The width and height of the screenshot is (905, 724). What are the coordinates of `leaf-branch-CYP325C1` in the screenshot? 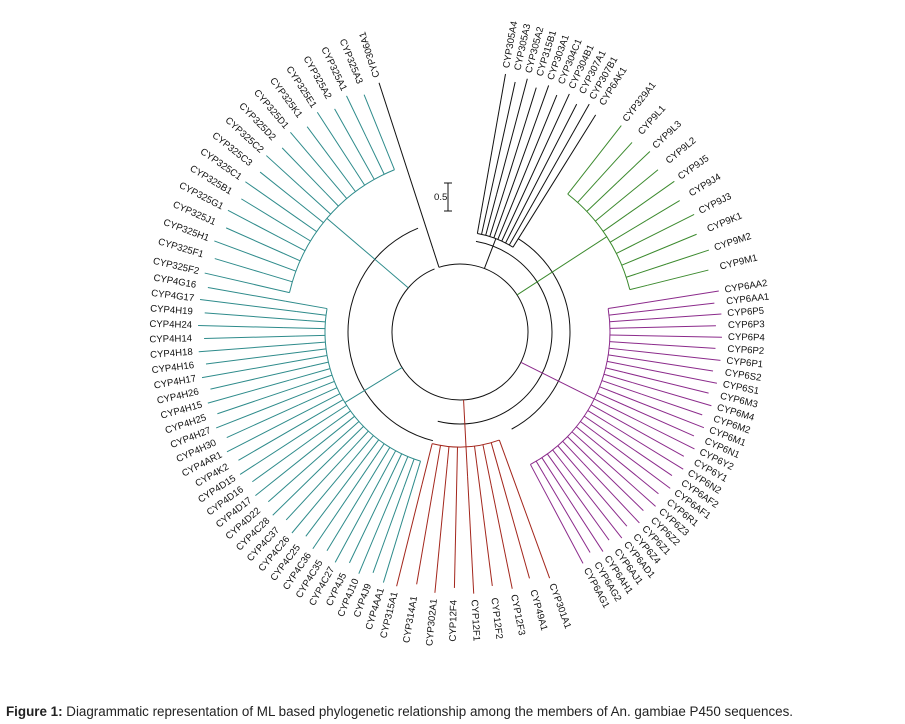 It's located at (274, 201).